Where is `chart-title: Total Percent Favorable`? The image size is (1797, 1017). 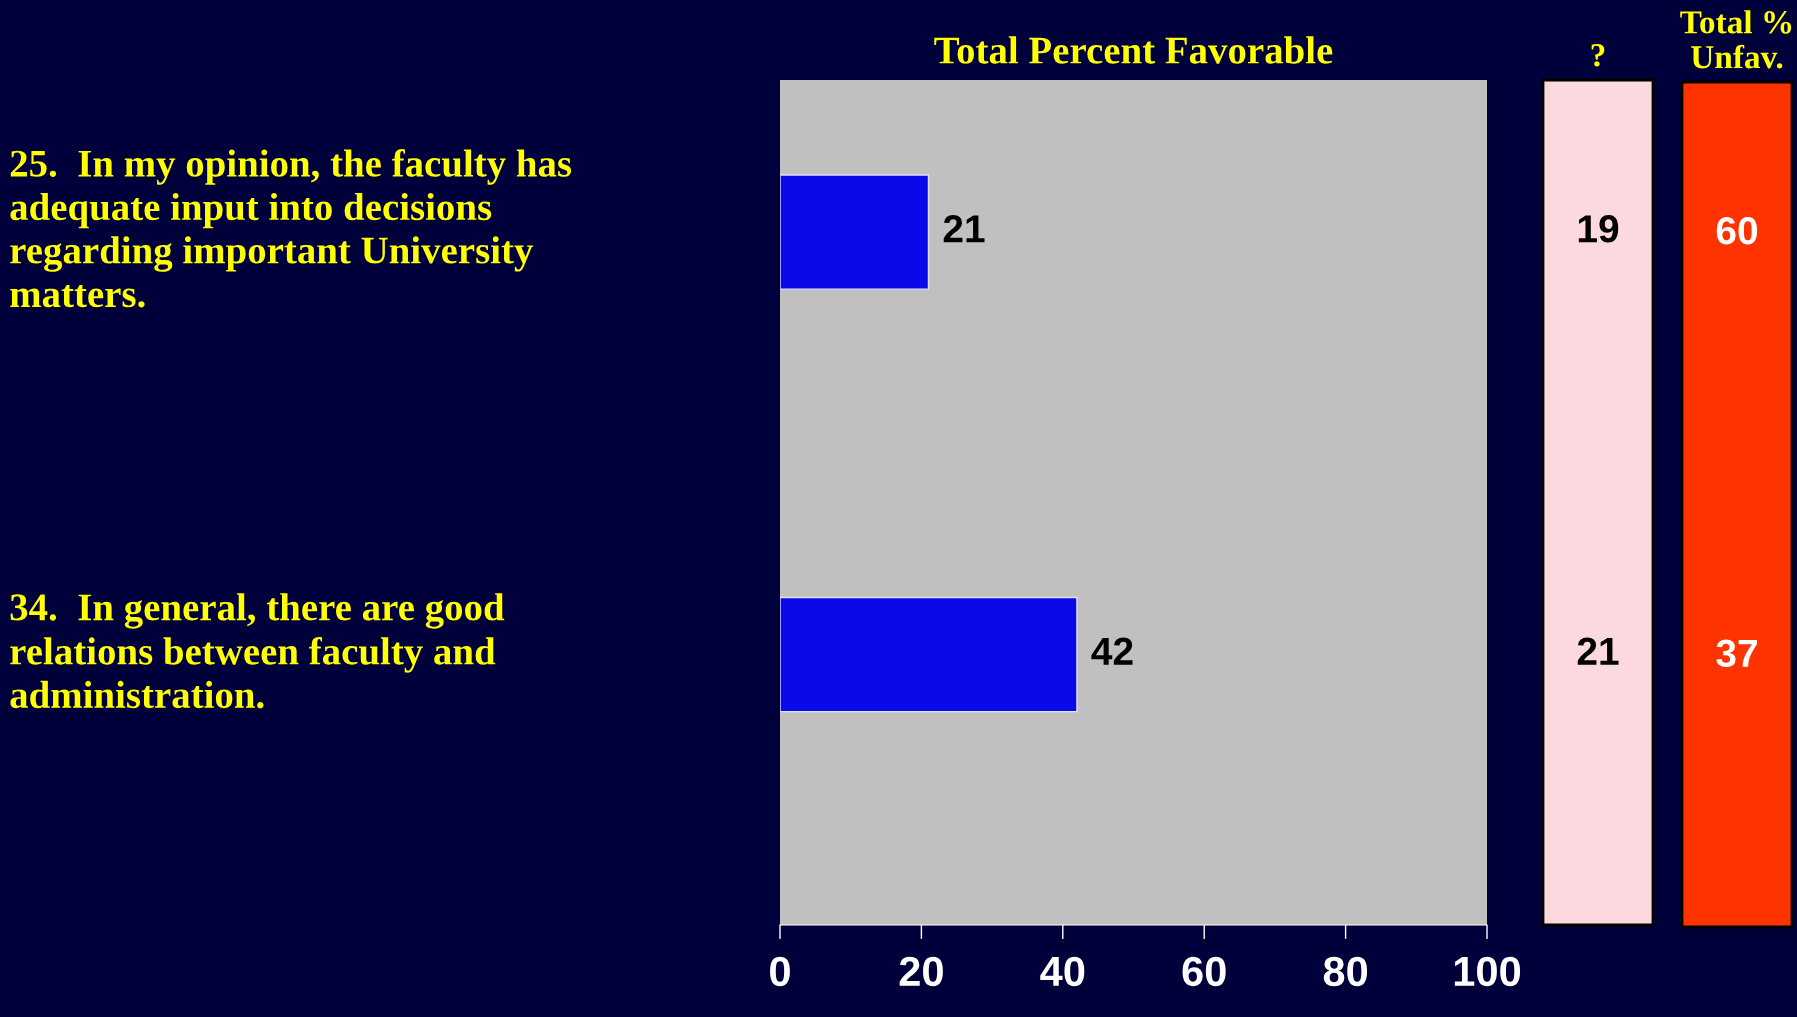
chart-title: Total Percent Favorable is located at coordinates (1133, 50).